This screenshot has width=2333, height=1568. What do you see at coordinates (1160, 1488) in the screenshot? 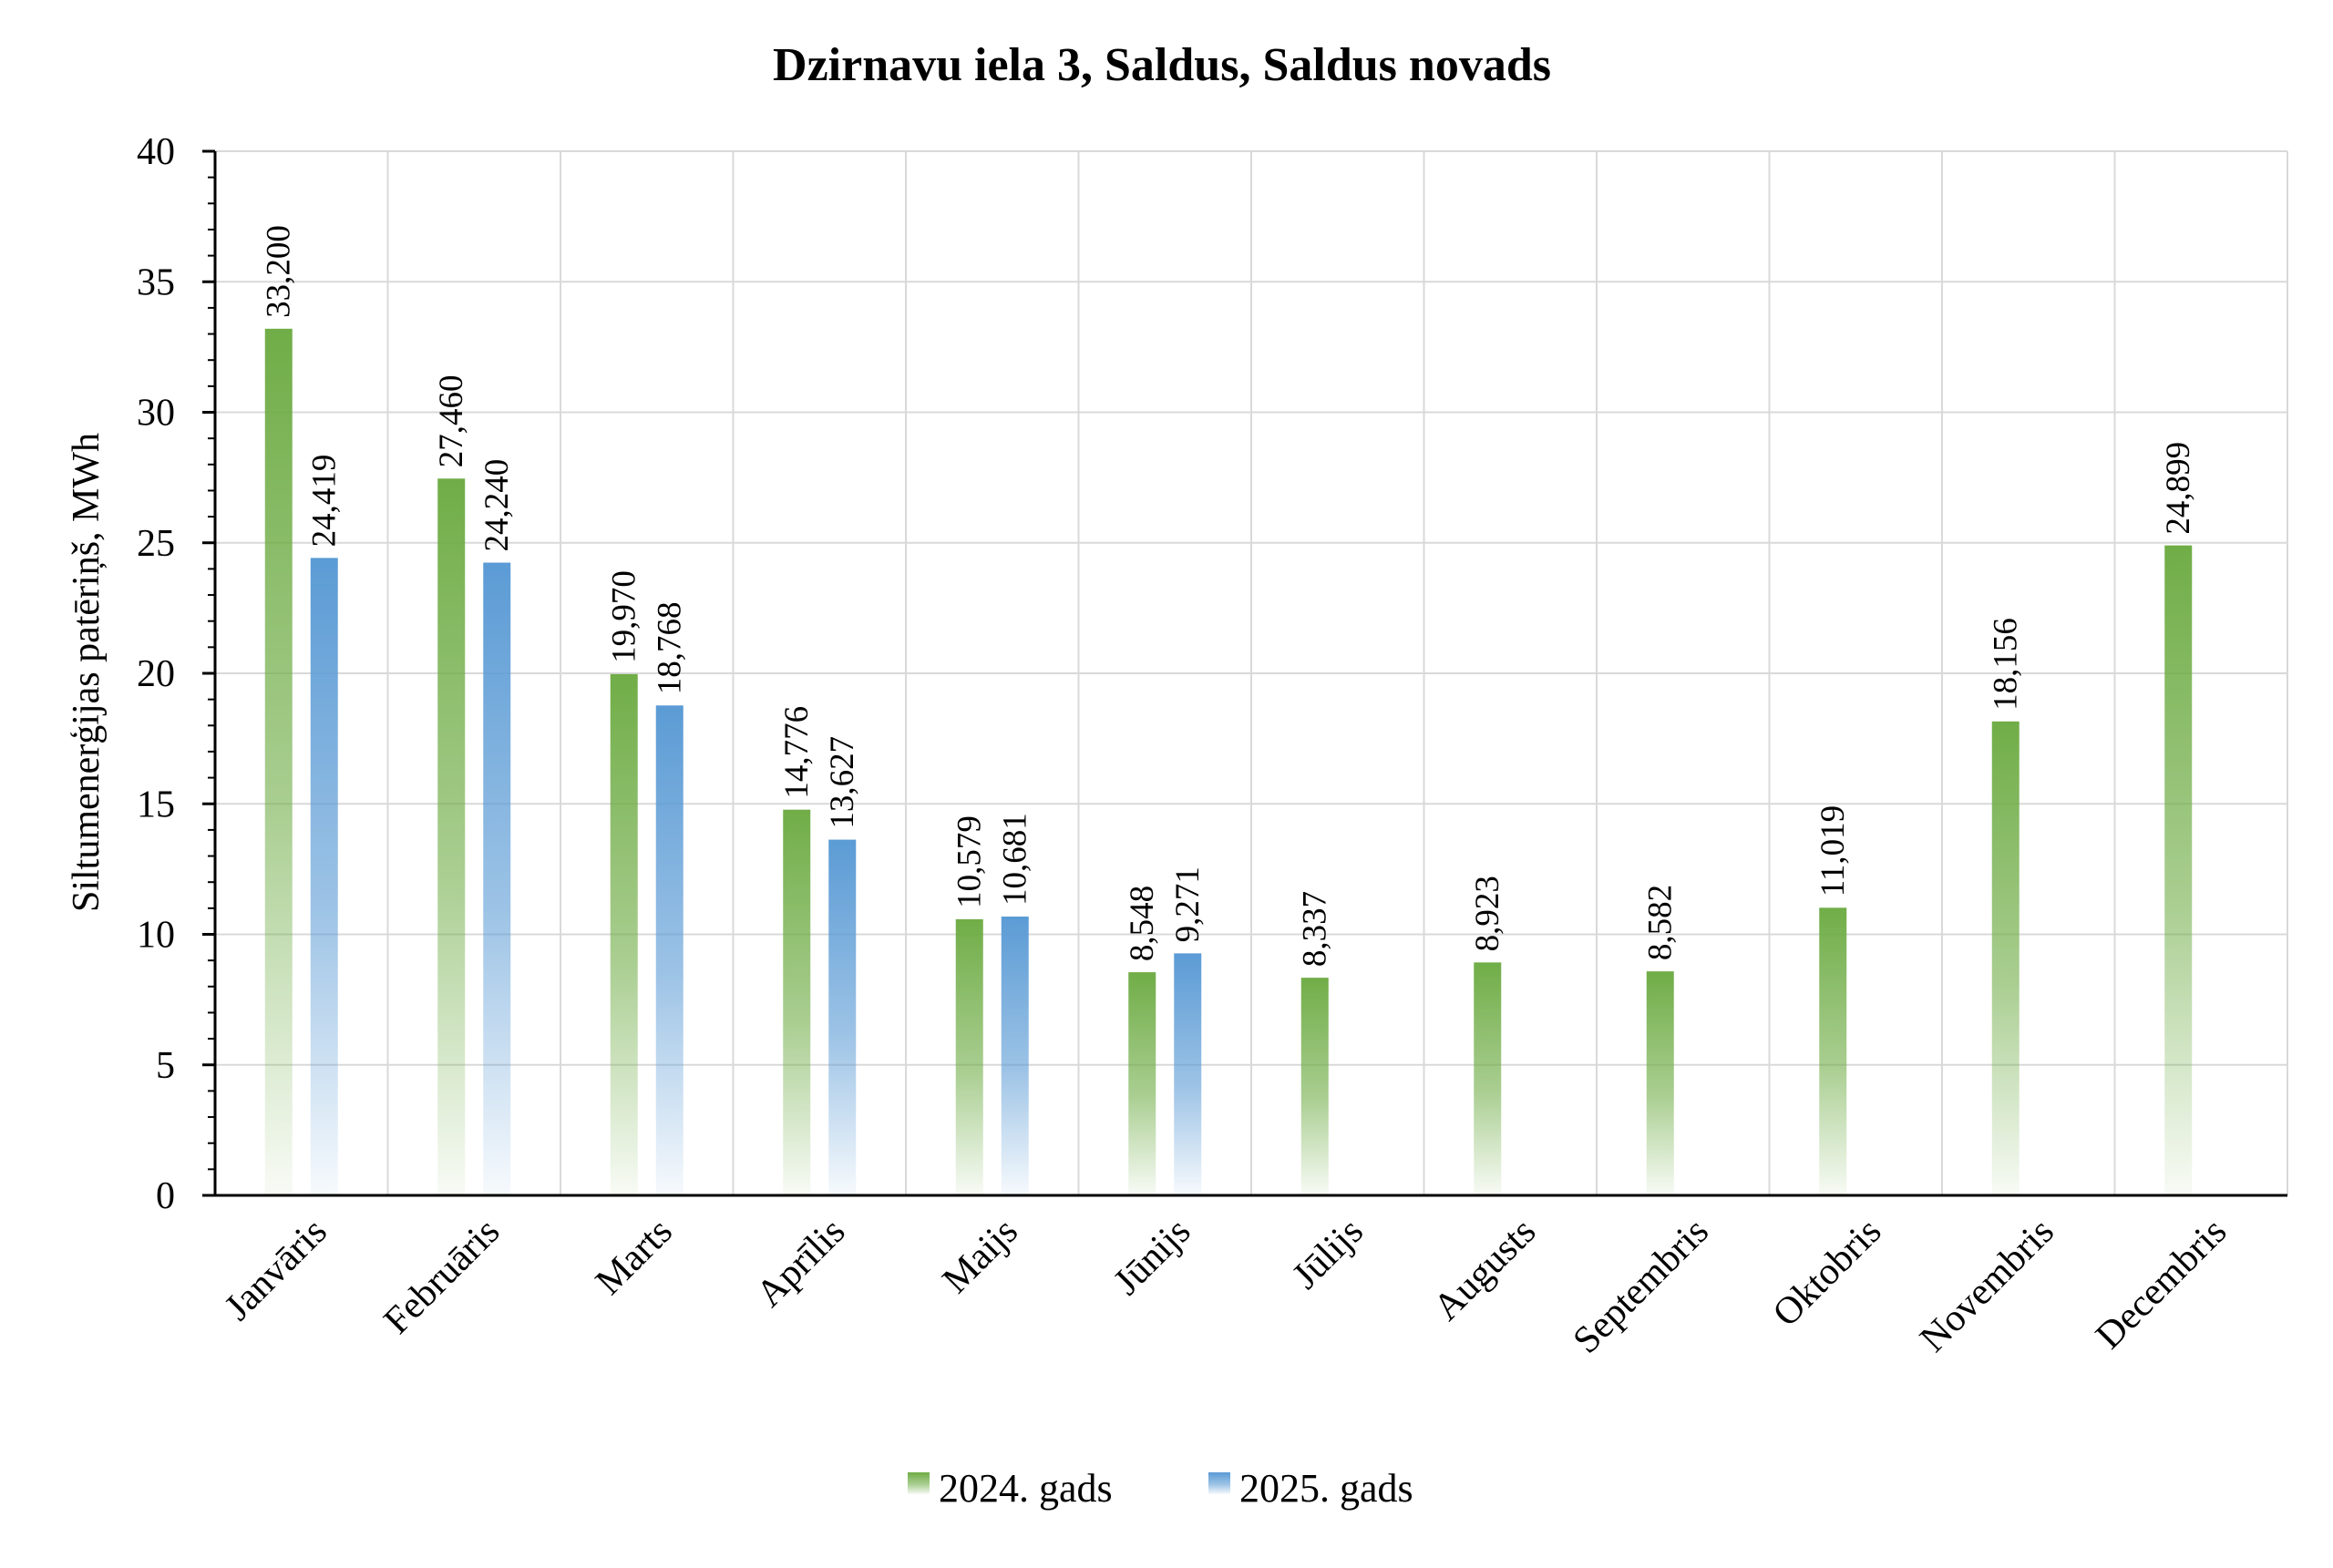
I see `legend: 2024. gads 2025. gads` at bounding box center [1160, 1488].